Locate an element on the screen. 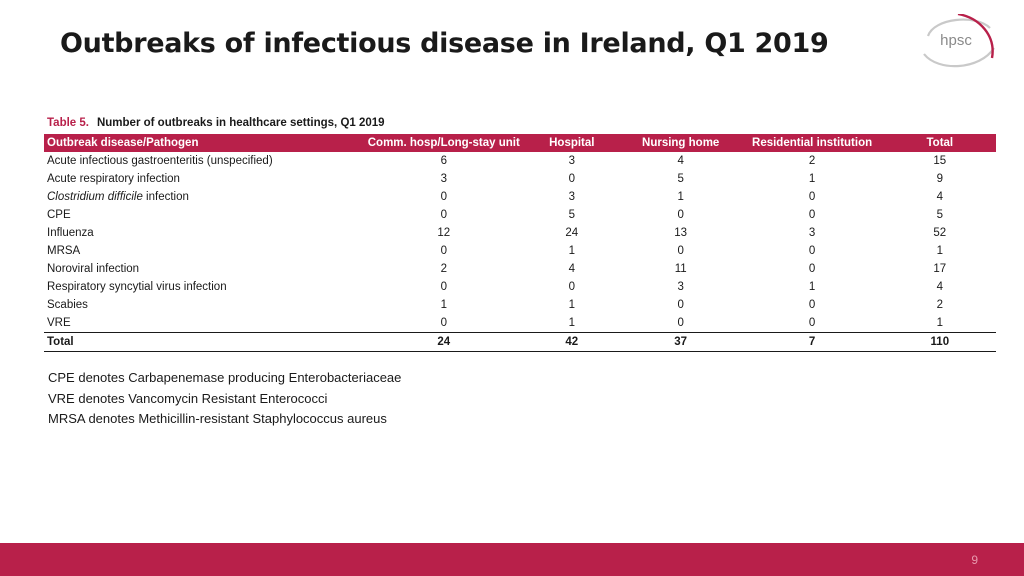  total-value-cell: 24 is located at coordinates (443, 342).